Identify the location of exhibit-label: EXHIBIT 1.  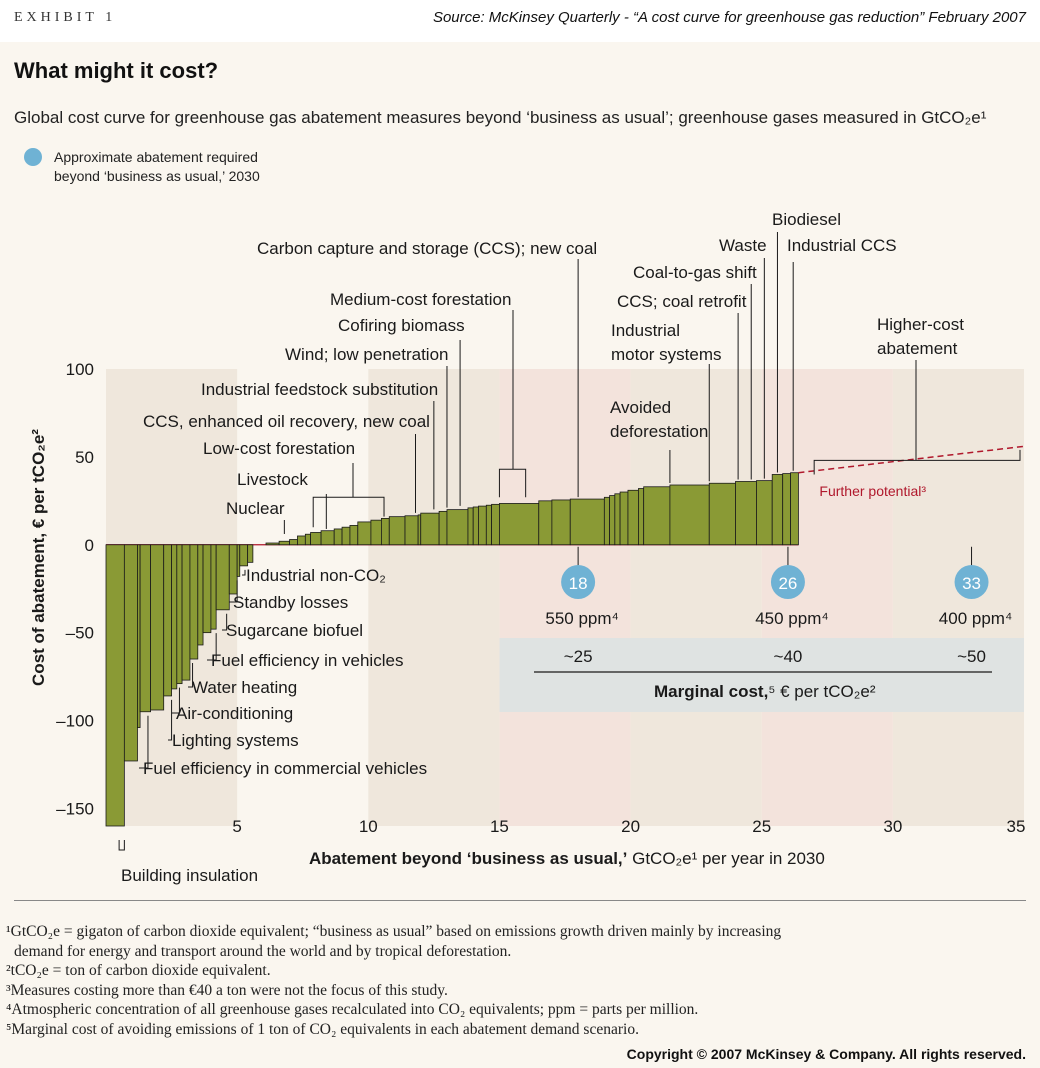
(65, 17).